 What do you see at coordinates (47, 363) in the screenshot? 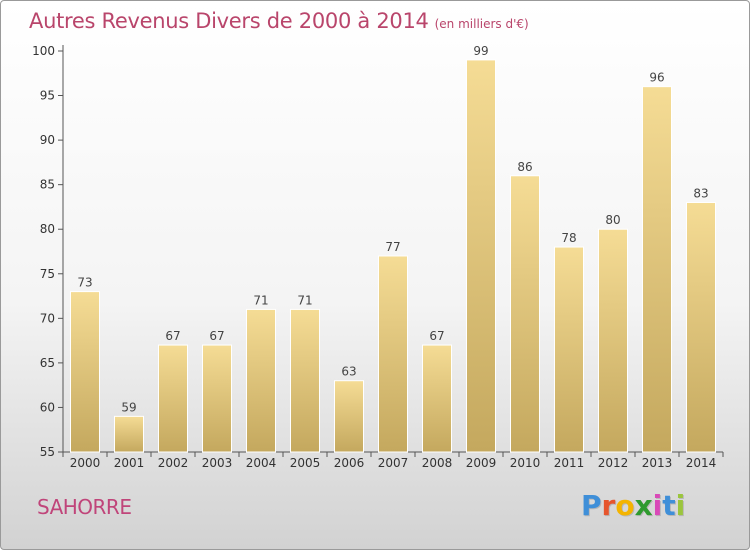
I see `y-tick-label: 65` at bounding box center [47, 363].